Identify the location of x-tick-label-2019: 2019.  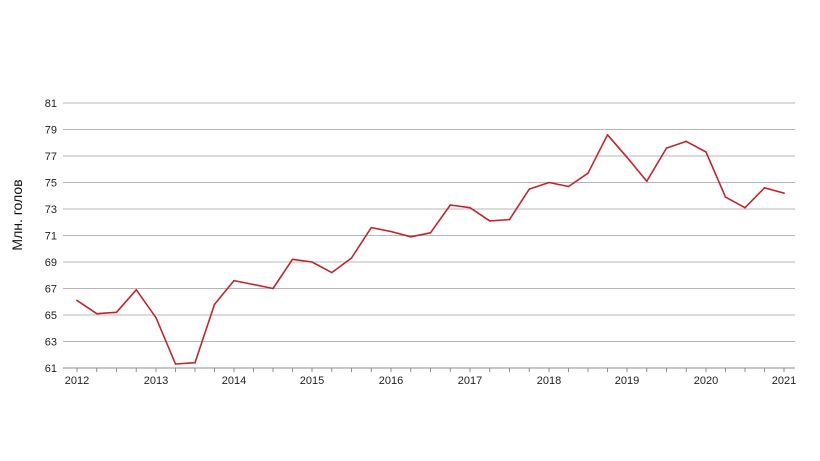
(627, 381).